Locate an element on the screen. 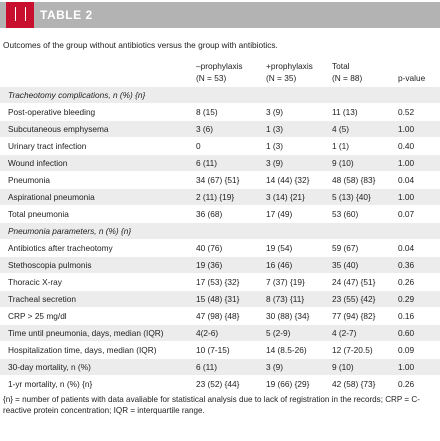 The image size is (440, 441). cell: 16 (46) is located at coordinates (279, 265).